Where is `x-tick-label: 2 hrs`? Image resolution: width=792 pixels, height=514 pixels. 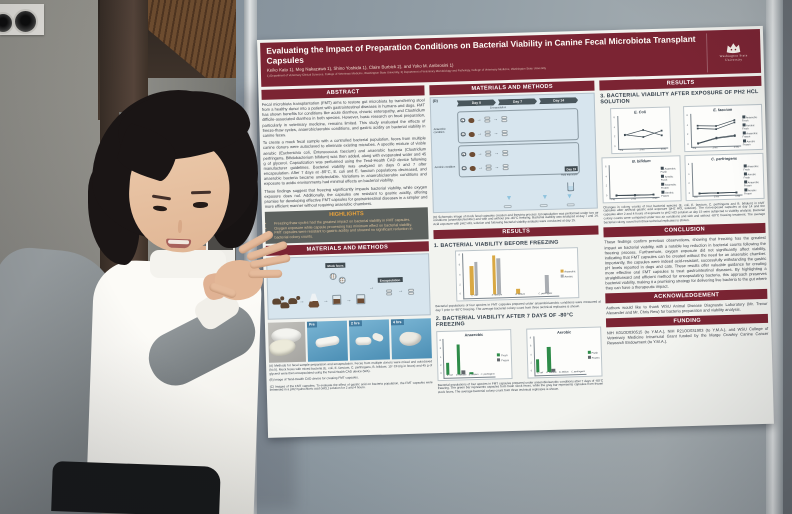 x-tick-label: 2 hrs is located at coordinates (715, 148).